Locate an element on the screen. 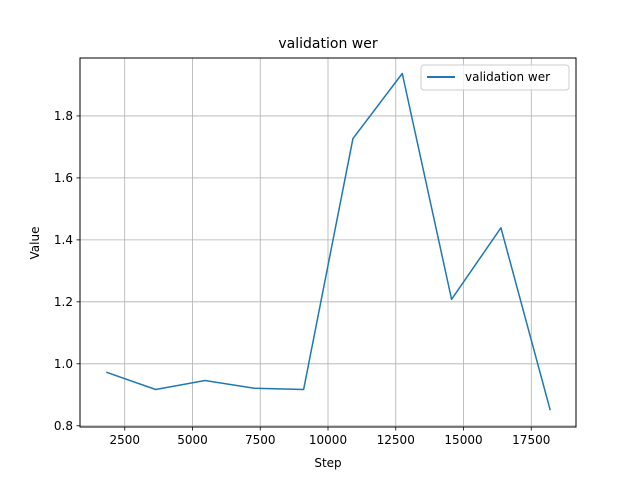 The height and width of the screenshot is (480, 640). y-tick-label: 1.4 is located at coordinates (63, 240).